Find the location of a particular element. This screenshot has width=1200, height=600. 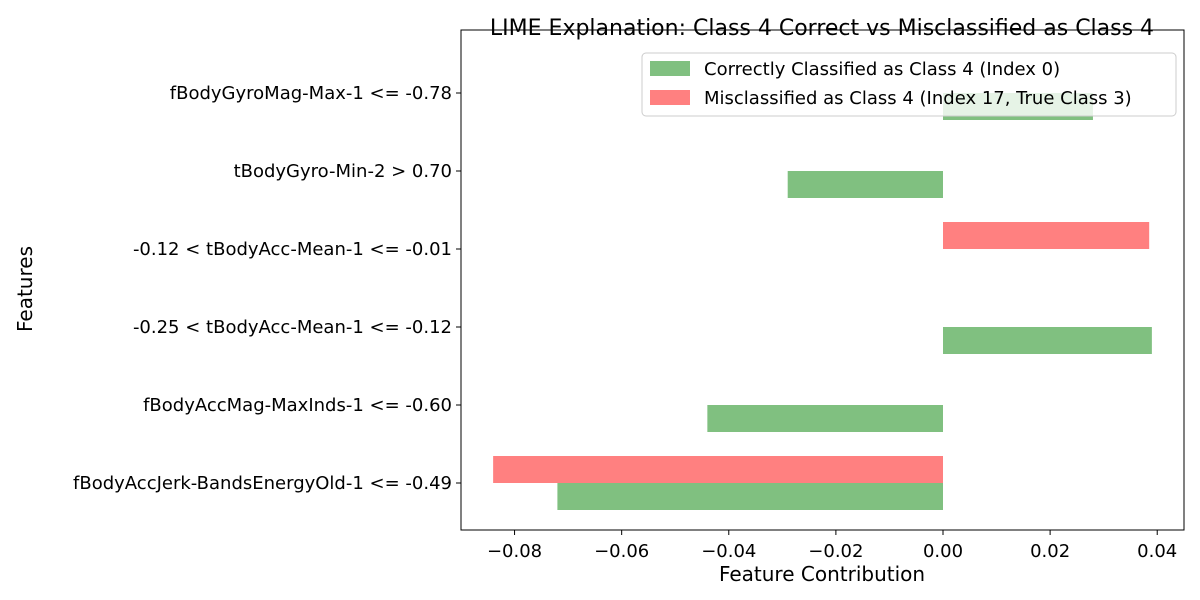

x-tick-label: 0.04 is located at coordinates (1157, 551).